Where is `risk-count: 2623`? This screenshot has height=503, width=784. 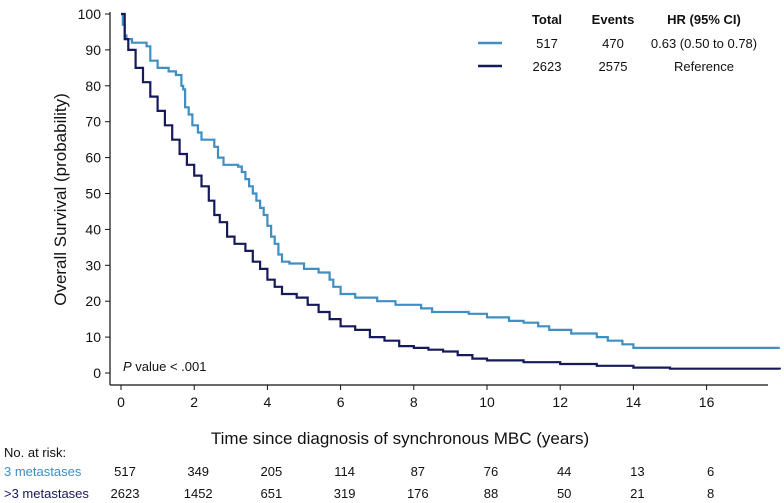 risk-count: 2623 is located at coordinates (125, 493).